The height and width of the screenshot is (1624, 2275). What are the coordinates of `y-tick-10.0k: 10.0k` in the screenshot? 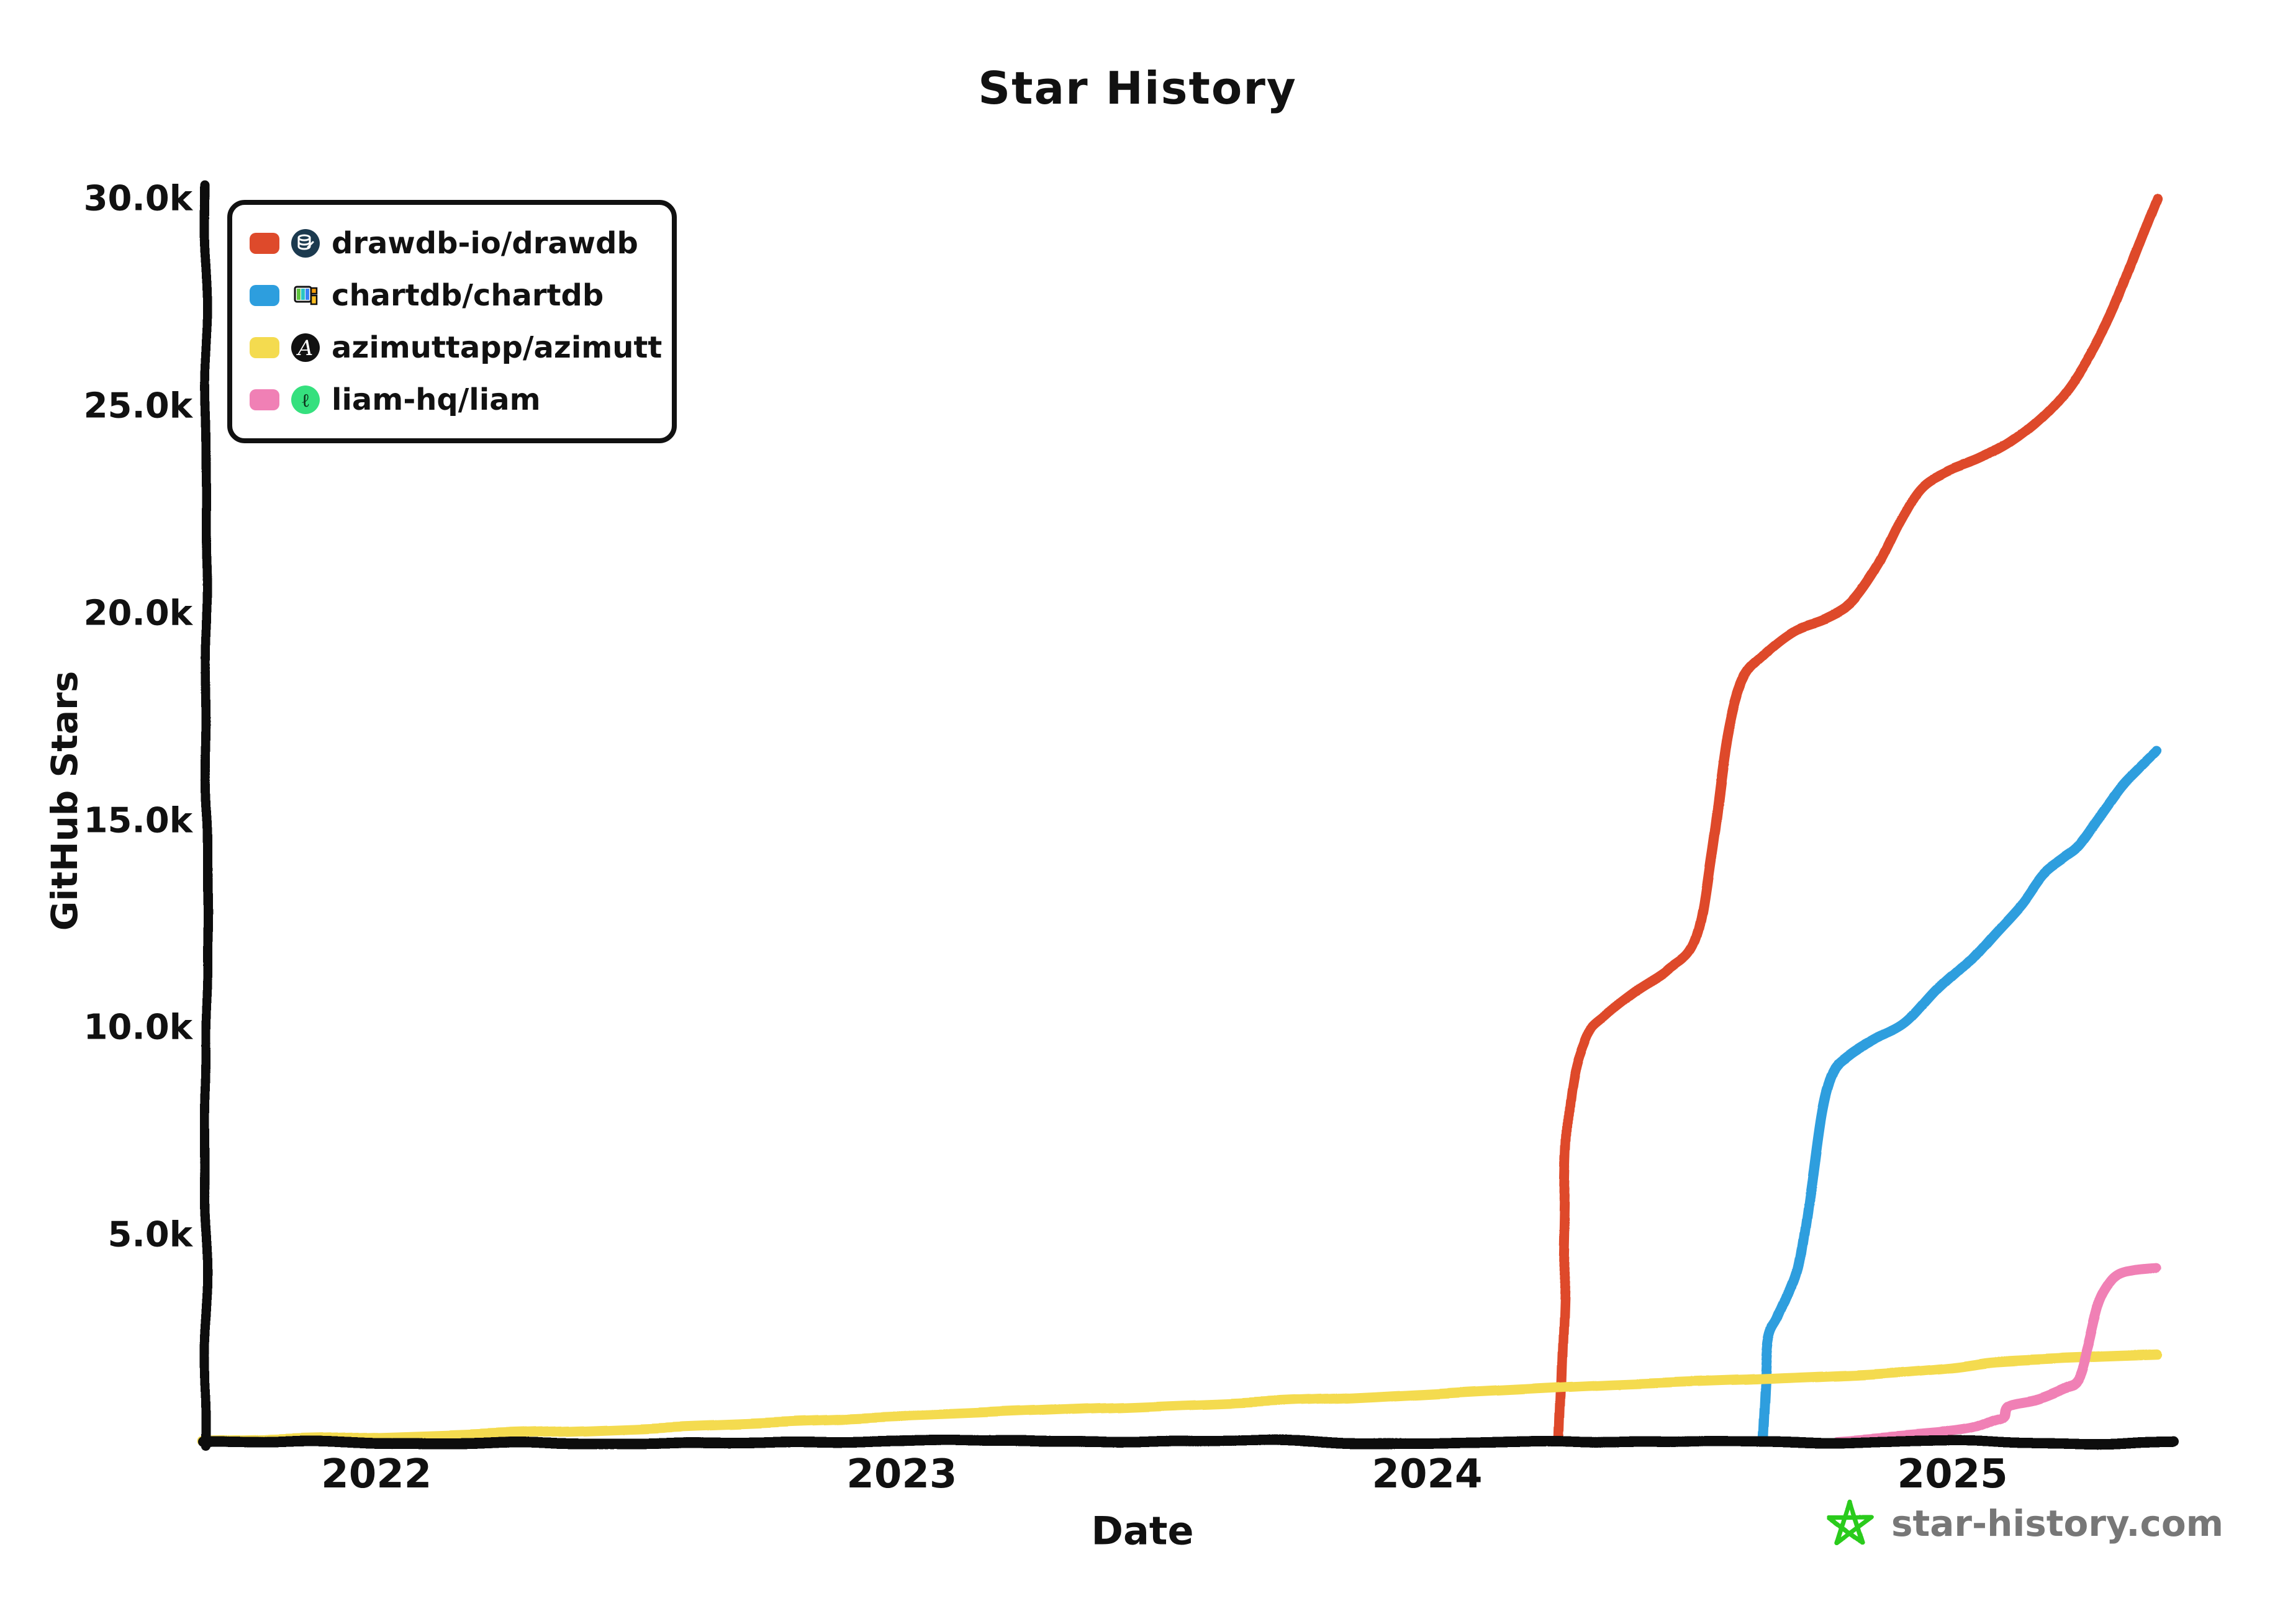 It's located at (137, 1027).